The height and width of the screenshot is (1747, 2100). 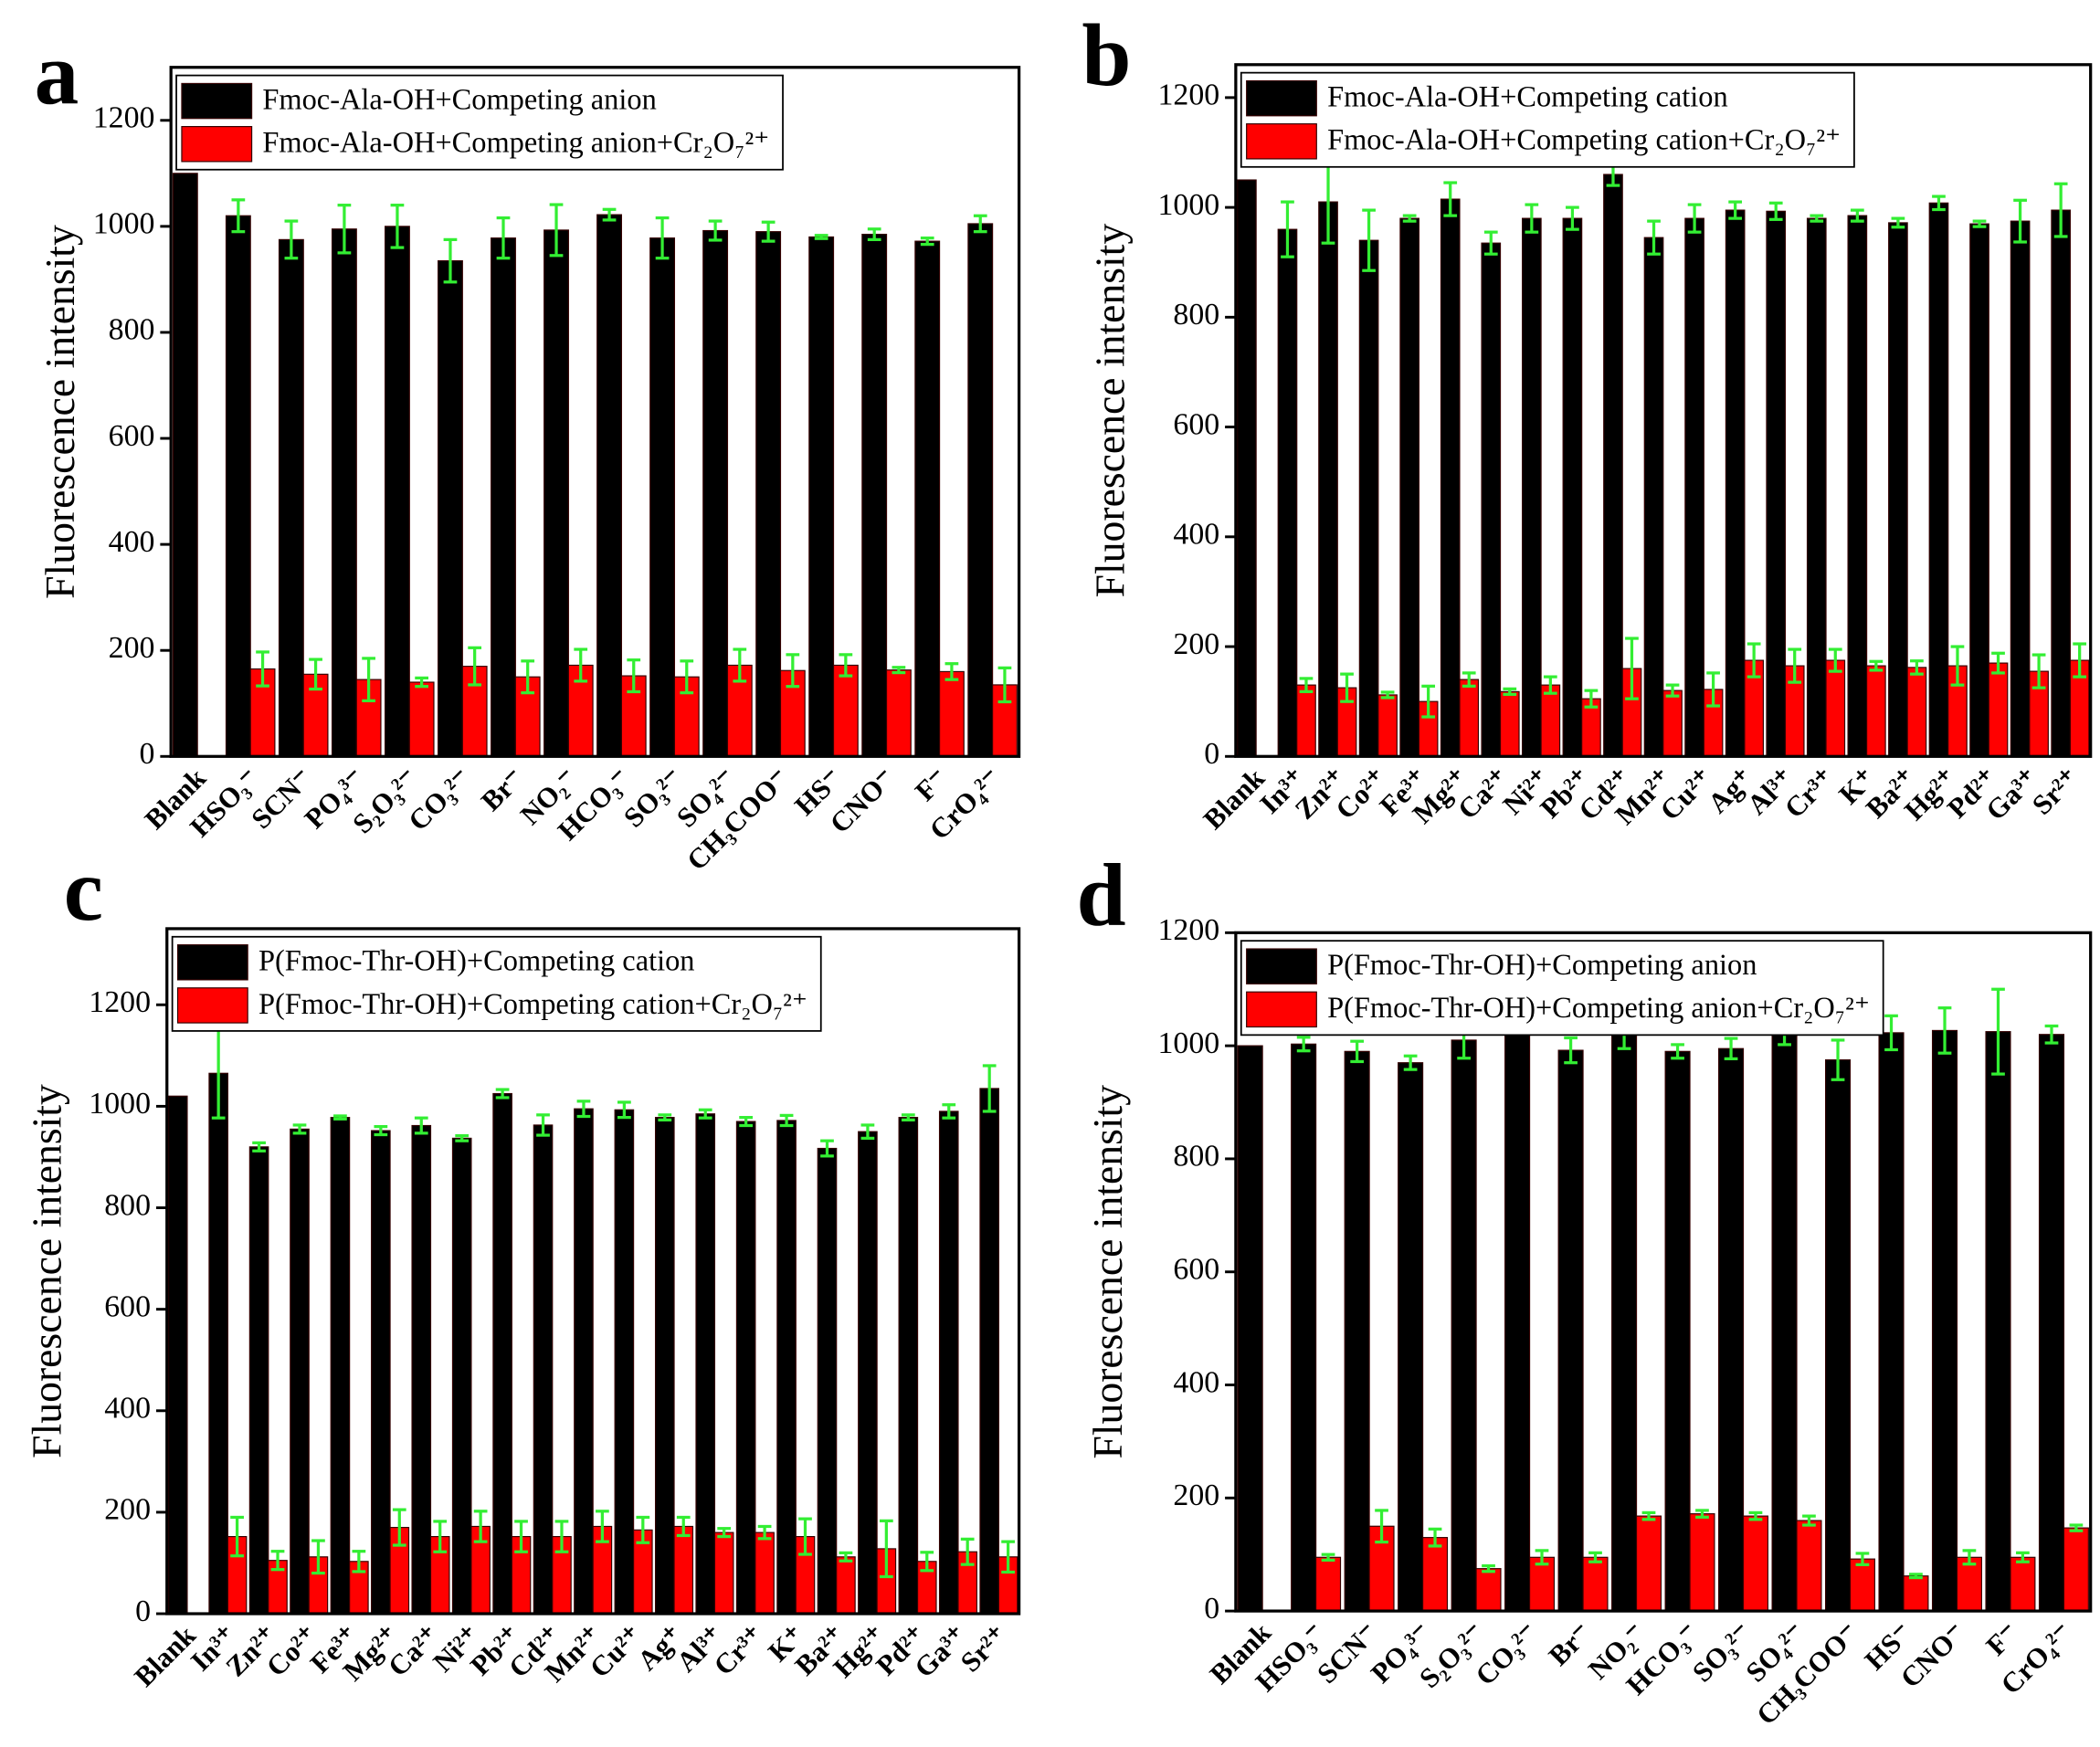 What do you see at coordinates (533, 1005) in the screenshot?
I see `legend-label: P(Fmoc-Thr-OH)+Competing cation+Cr₂O₇²⁺` at bounding box center [533, 1005].